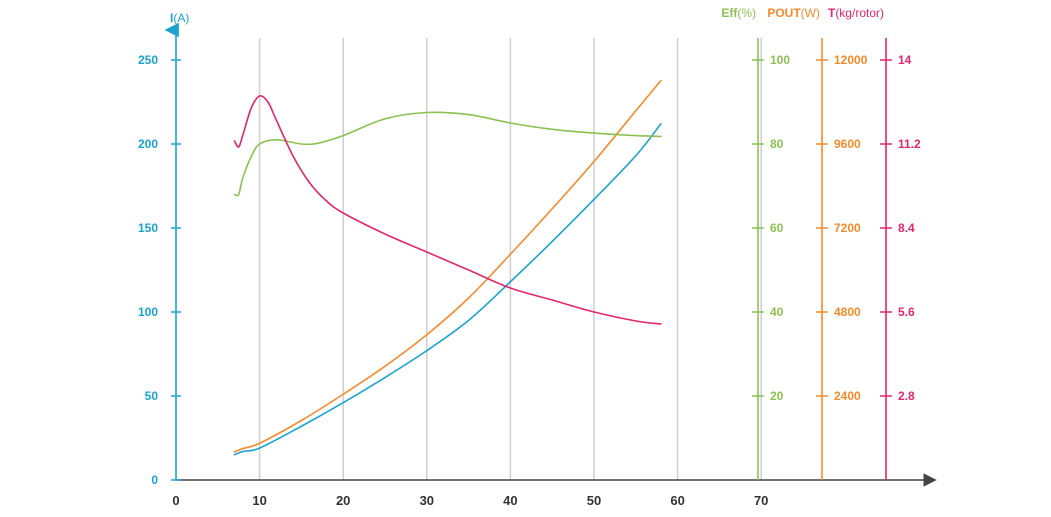 This screenshot has height=517, width=1051. Describe the element at coordinates (148, 144) in the screenshot. I see `y-tick-label-current-200: 200` at that location.